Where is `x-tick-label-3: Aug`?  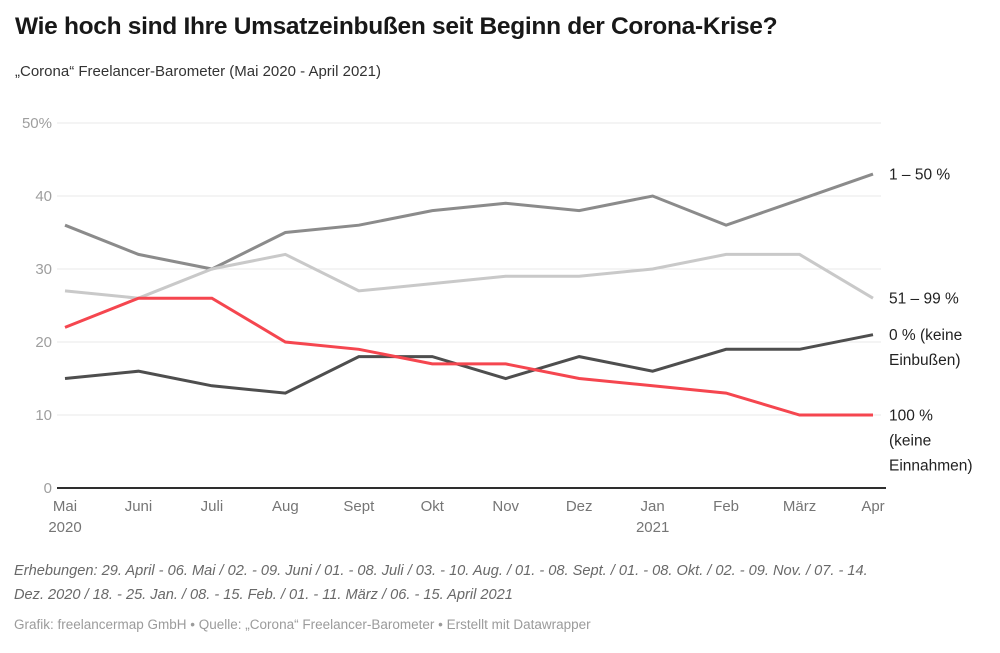 x-tick-label-3: Aug is located at coordinates (285, 506).